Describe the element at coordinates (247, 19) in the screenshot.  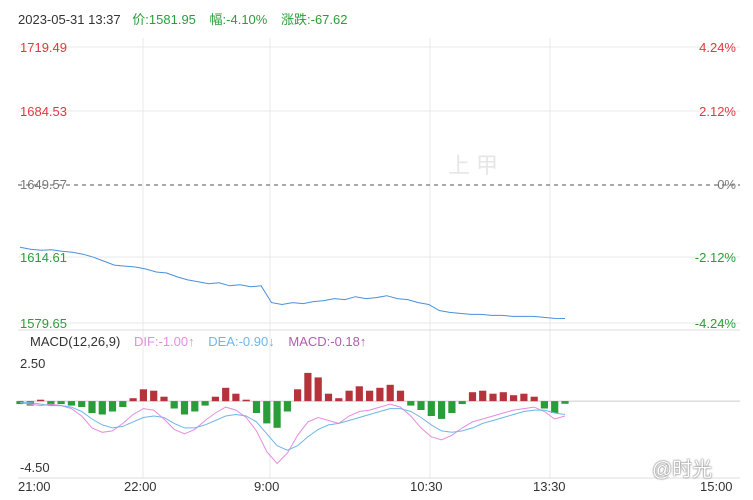
I see `change-pct-value: -4.10%` at that location.